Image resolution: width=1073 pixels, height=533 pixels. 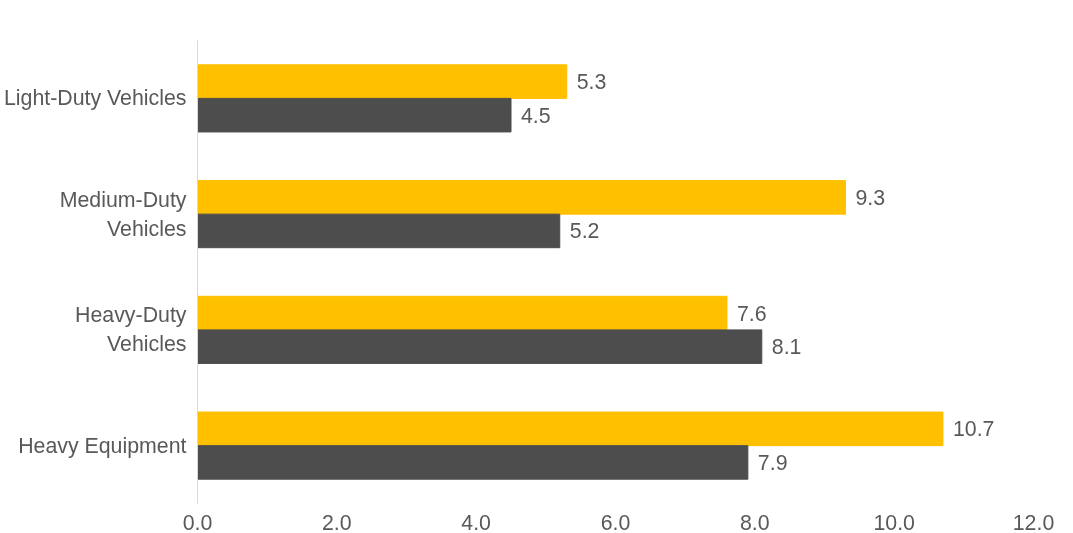 I want to click on data-label: 10.7, so click(x=973, y=429).